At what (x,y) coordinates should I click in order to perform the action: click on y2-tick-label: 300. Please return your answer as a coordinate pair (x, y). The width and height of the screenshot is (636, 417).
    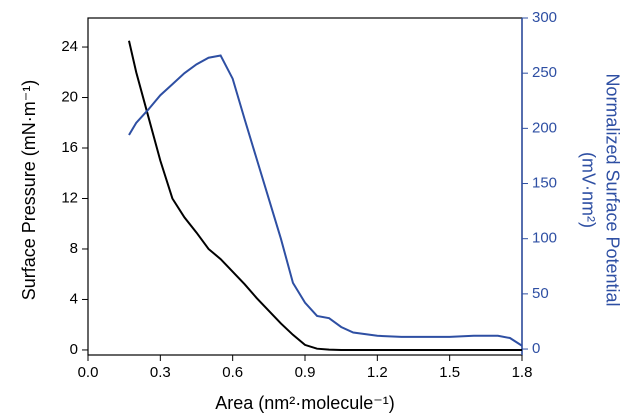
    Looking at the image, I should click on (544, 17).